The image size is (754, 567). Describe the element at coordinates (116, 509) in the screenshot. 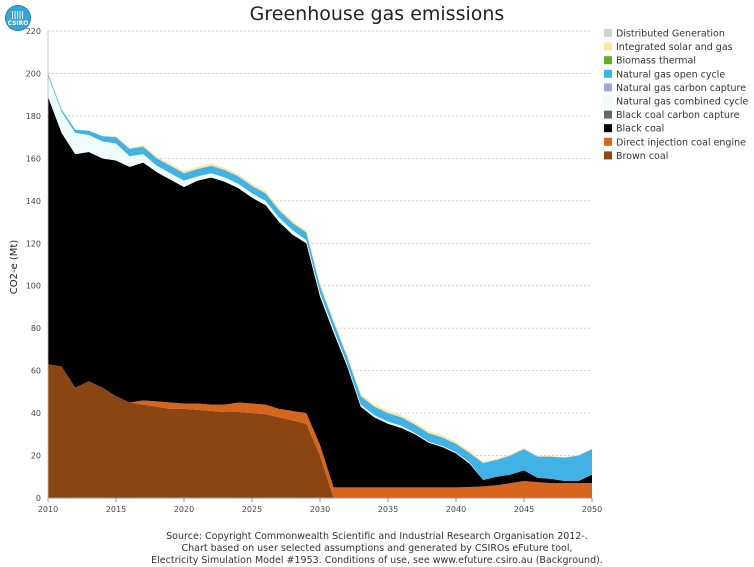

I see `x-tick-2015: 2015` at that location.